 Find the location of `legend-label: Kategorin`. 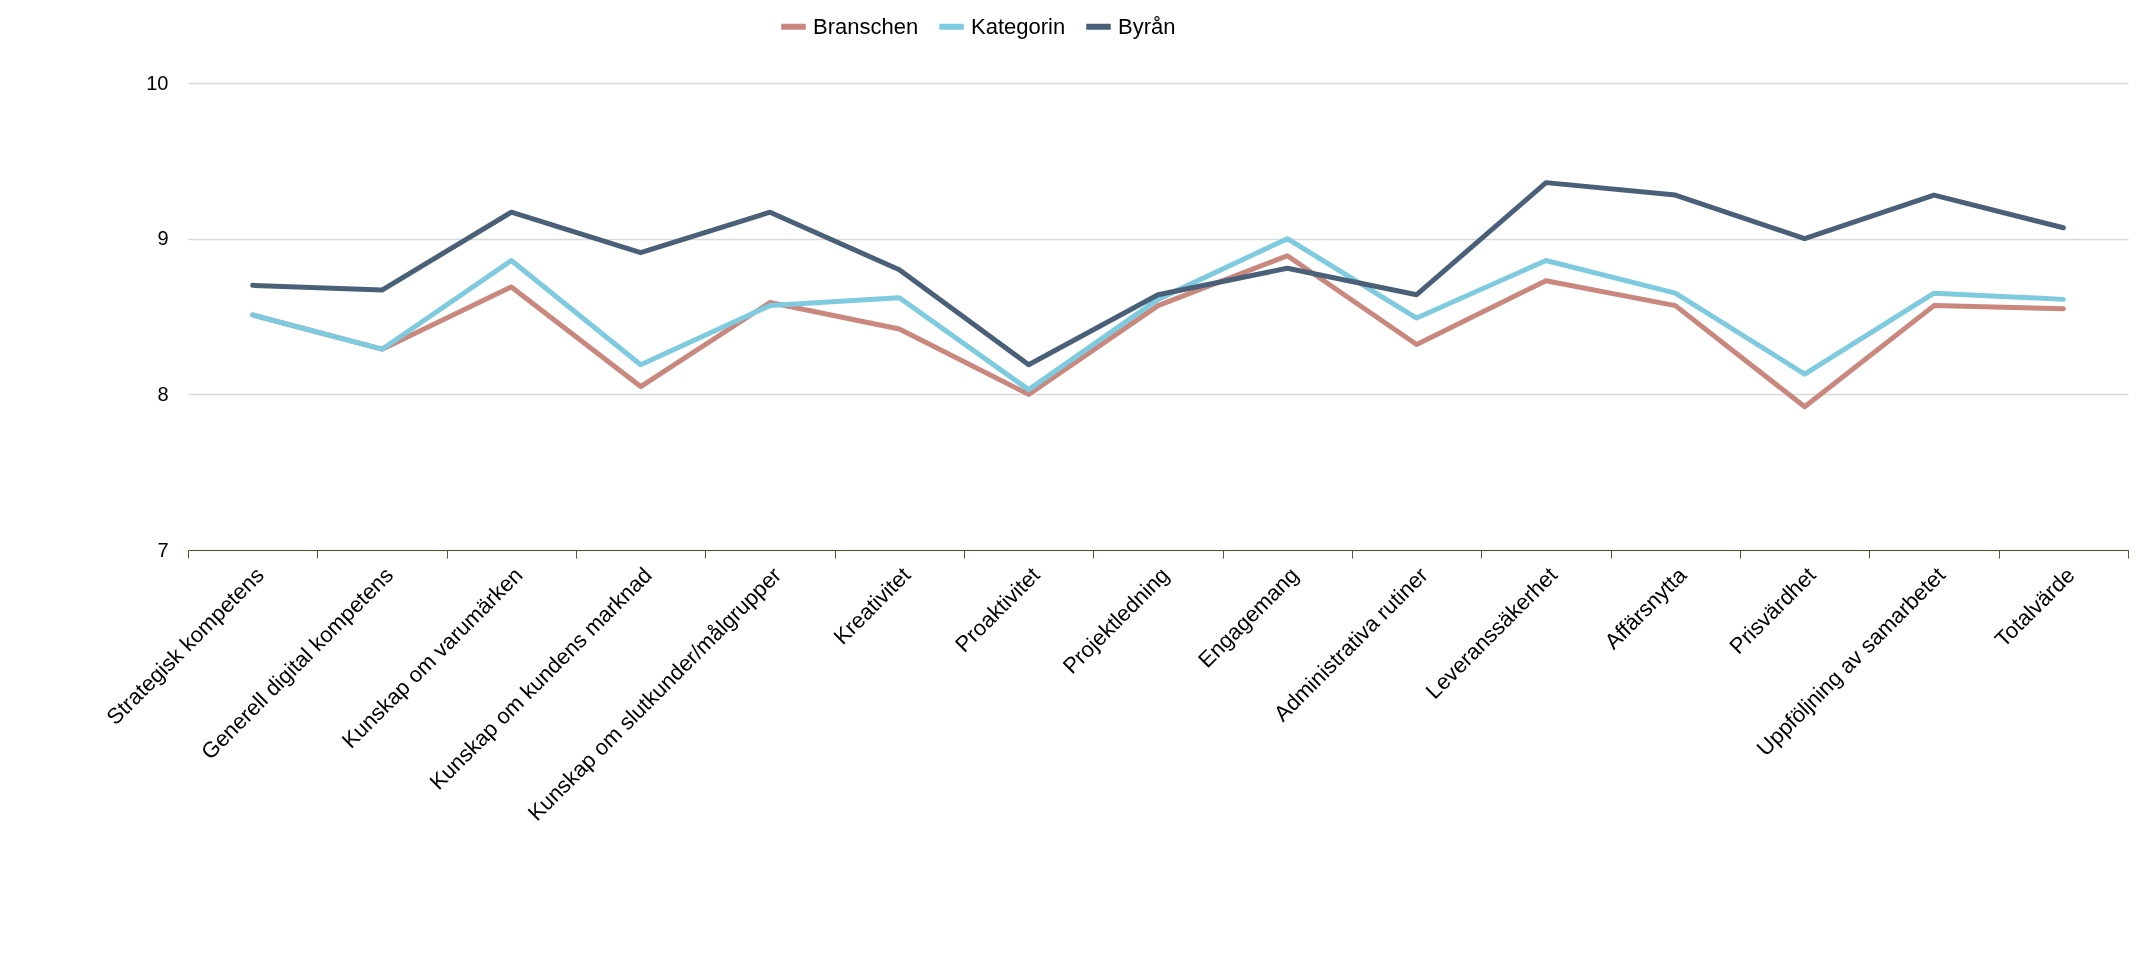

legend-label: Kategorin is located at coordinates (1018, 26).